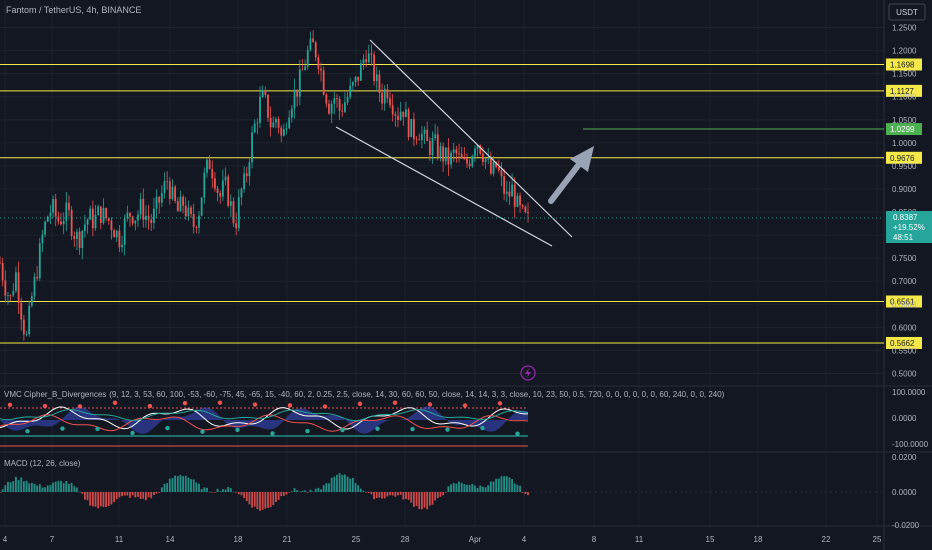 This screenshot has height=550, width=932. What do you see at coordinates (907, 12) in the screenshot?
I see `currency-button` at bounding box center [907, 12].